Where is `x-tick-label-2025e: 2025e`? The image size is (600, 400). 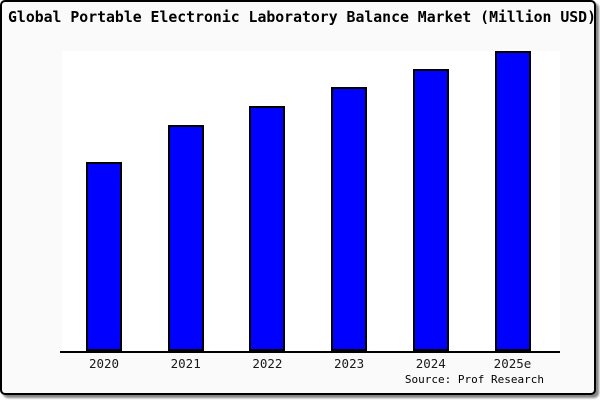 x-tick-label-2025e: 2025e is located at coordinates (512, 363).